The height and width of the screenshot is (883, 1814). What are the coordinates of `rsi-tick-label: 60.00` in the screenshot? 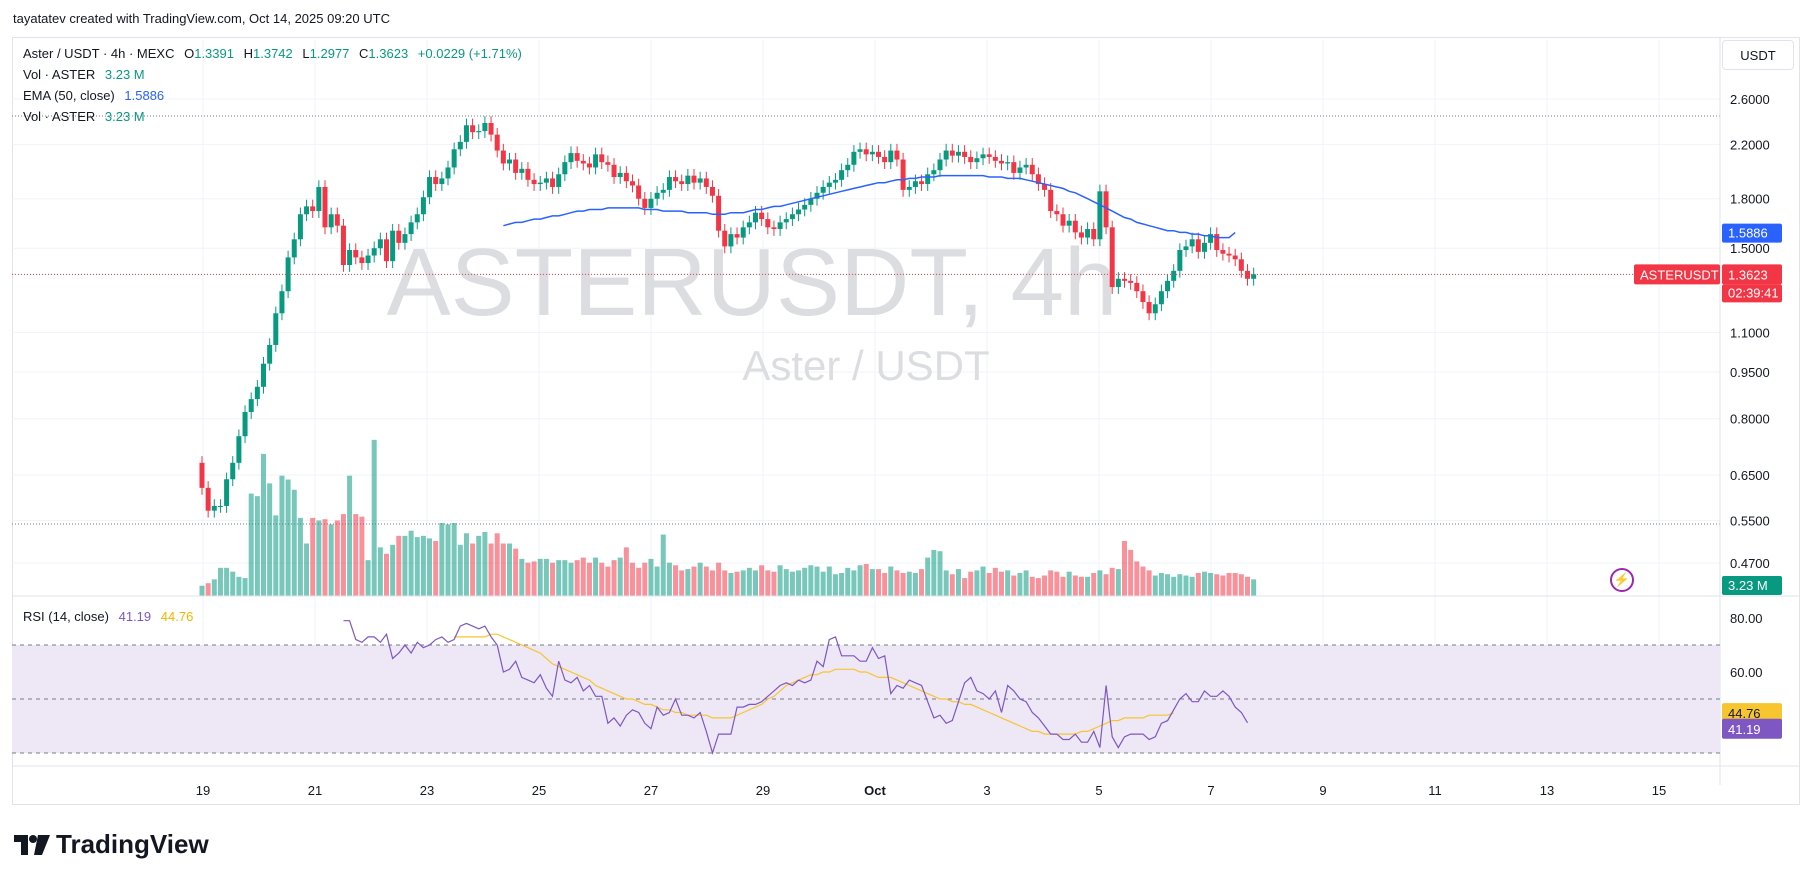 It's located at (1746, 672).